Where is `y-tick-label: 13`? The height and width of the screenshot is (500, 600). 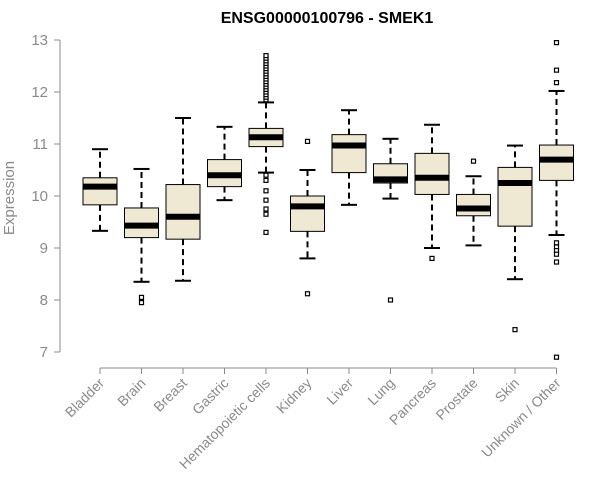
y-tick-label: 13 is located at coordinates (39, 40).